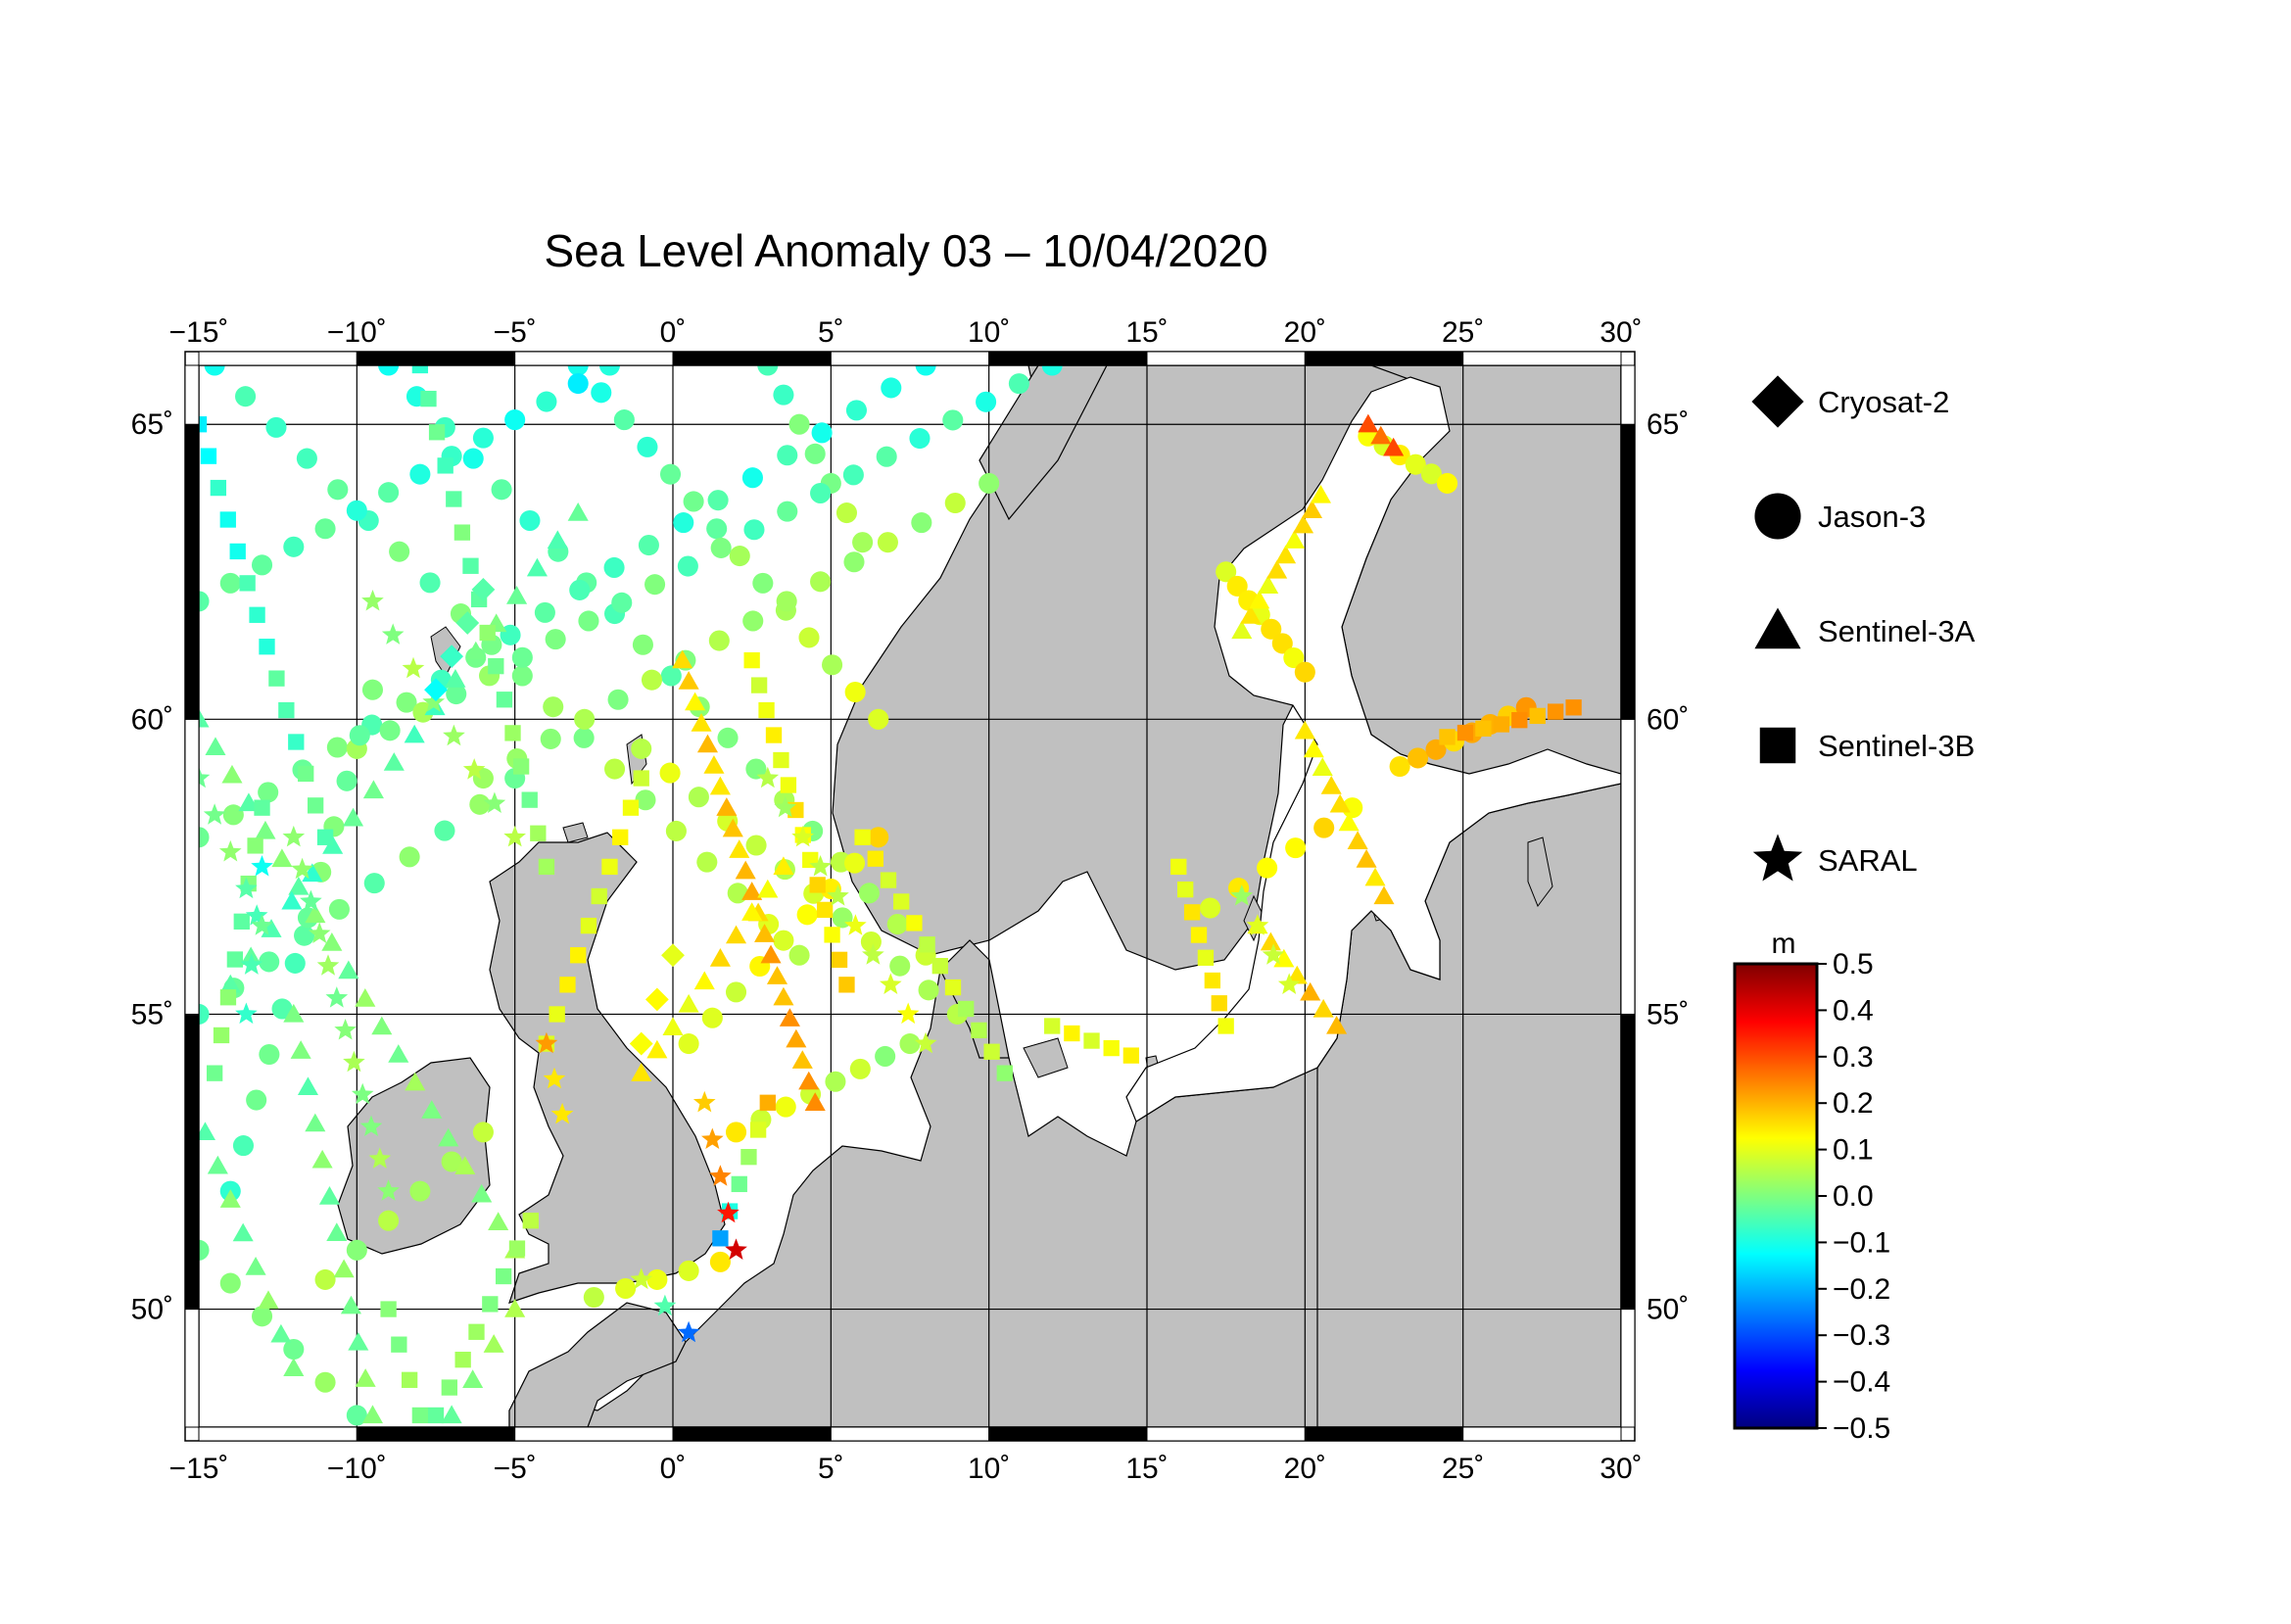 This screenshot has height=1624, width=2291. Describe the element at coordinates (1861, 1242) in the screenshot. I see `colorbar-tick-label: −0.1` at that location.